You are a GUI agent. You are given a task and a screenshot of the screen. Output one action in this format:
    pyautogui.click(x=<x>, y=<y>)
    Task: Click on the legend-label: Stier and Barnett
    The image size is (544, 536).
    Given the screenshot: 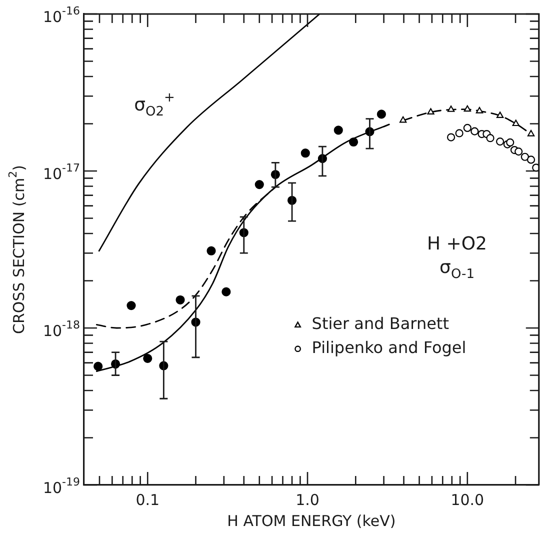 What is the action you would take?
    pyautogui.click(x=380, y=324)
    